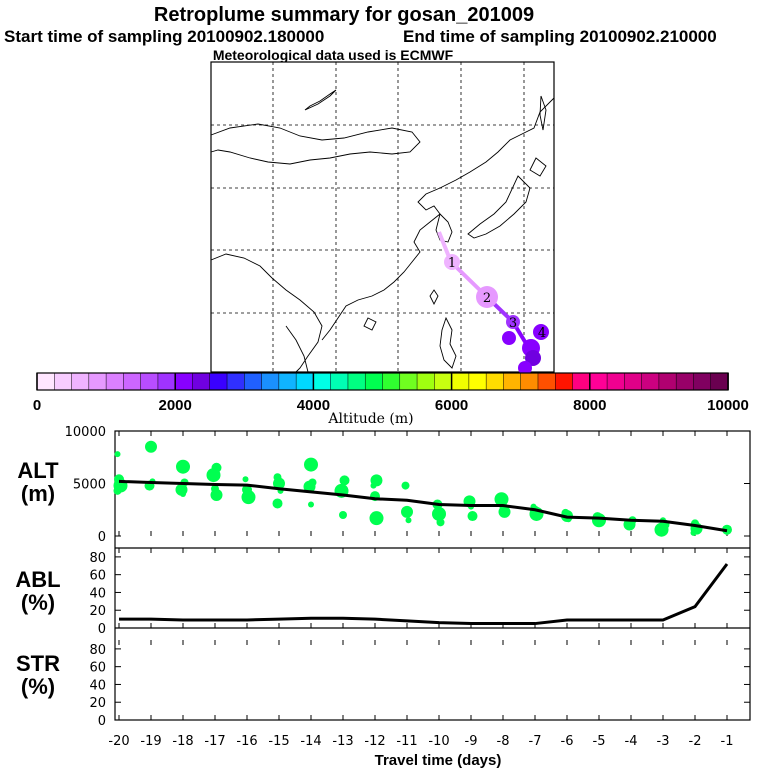  What do you see at coordinates (342, 741) in the screenshot?
I see `xtick-label: -13` at bounding box center [342, 741].